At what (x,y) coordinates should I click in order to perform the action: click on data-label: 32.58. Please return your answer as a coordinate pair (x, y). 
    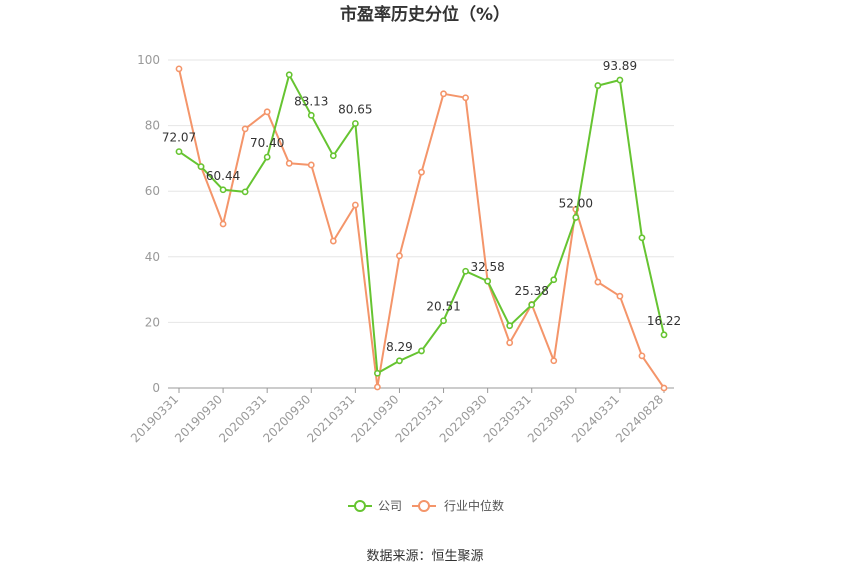
    Looking at the image, I should click on (487, 267).